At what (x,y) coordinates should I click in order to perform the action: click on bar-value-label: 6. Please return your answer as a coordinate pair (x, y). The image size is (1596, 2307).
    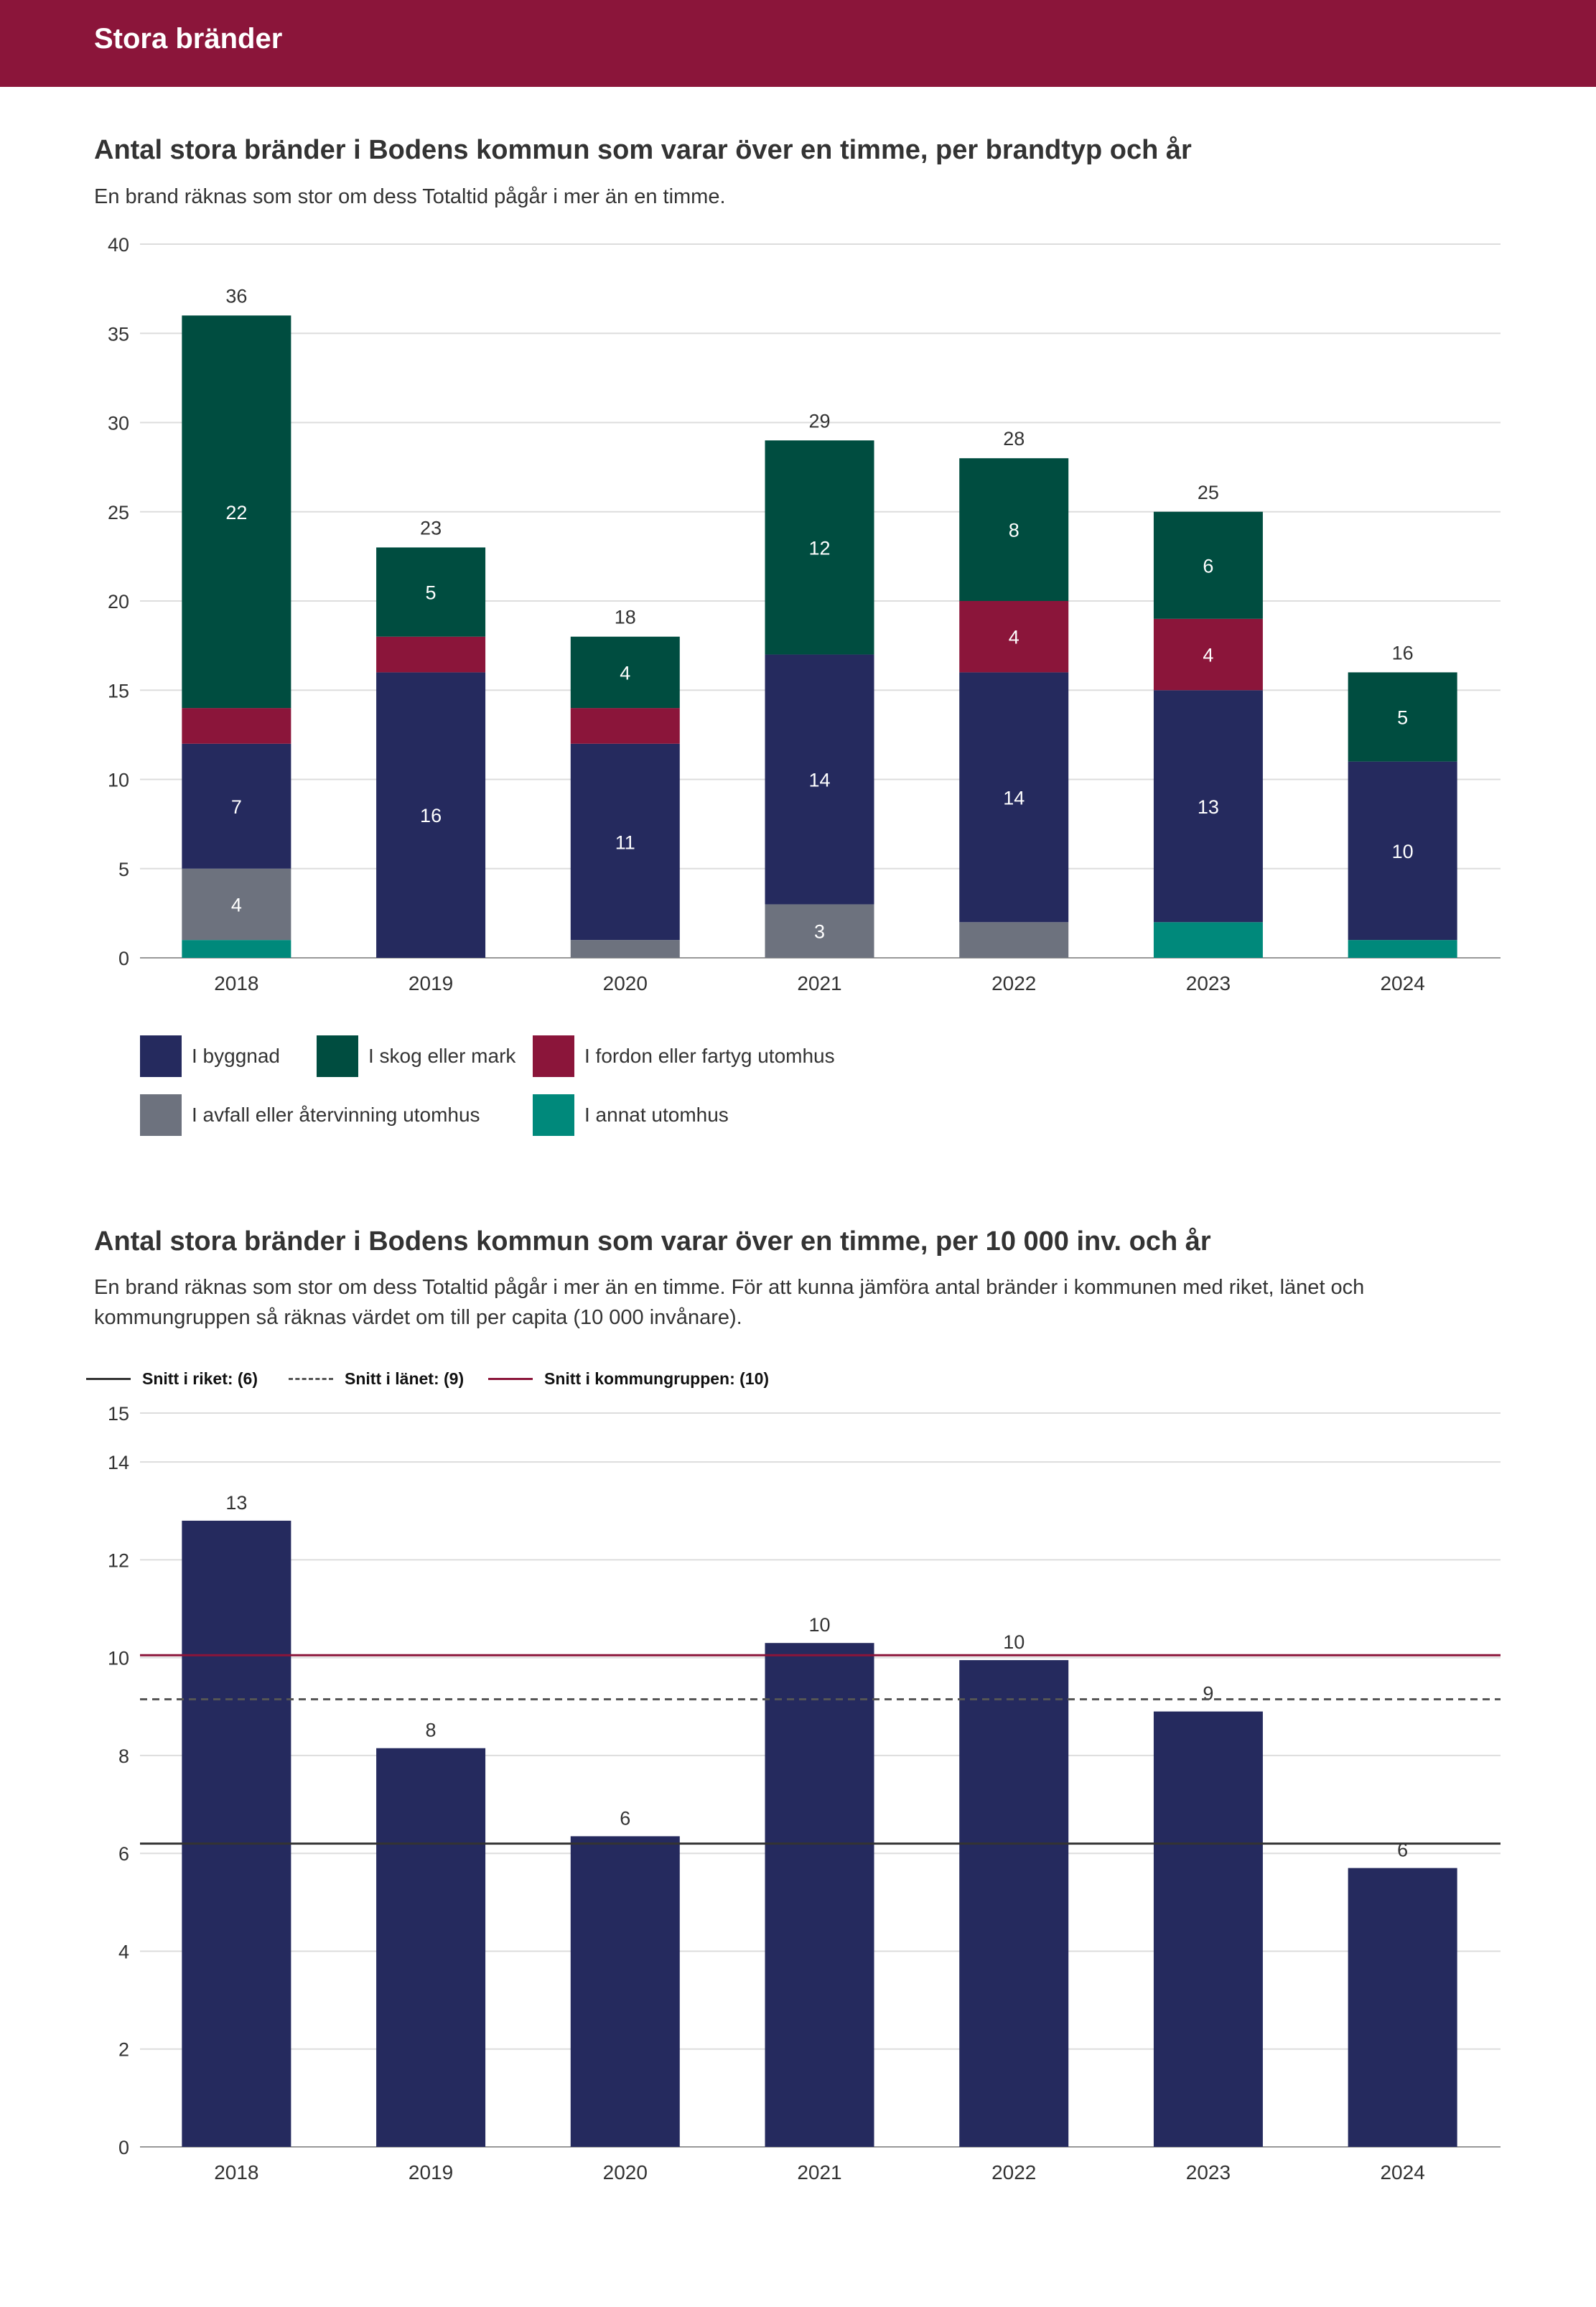
    Looking at the image, I should click on (625, 1818).